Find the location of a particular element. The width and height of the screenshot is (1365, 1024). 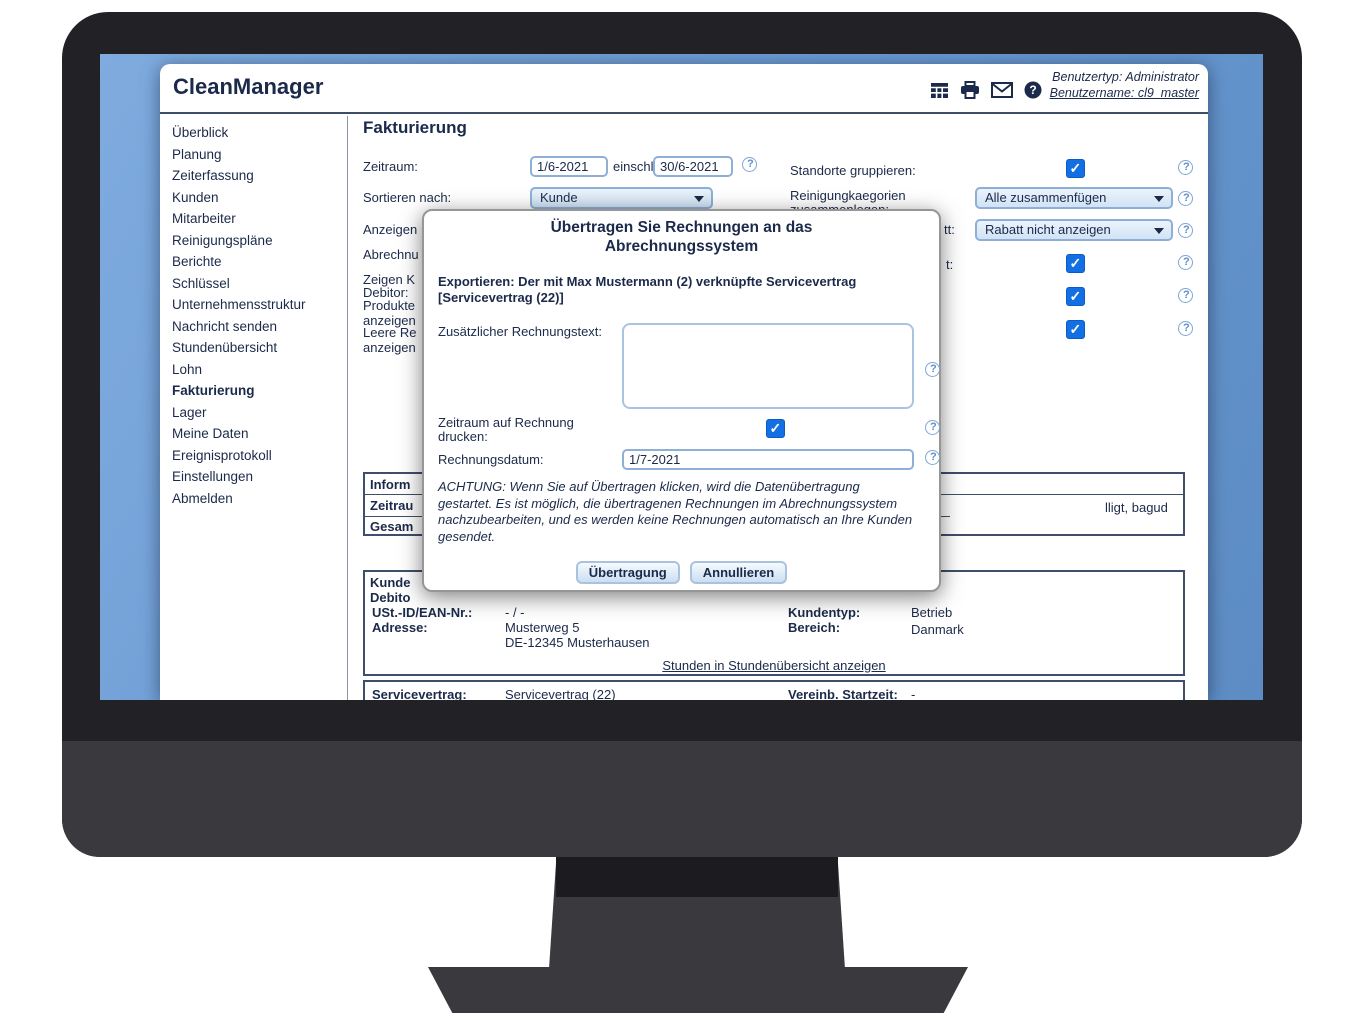

header-toolbar: ? is located at coordinates (986, 90).